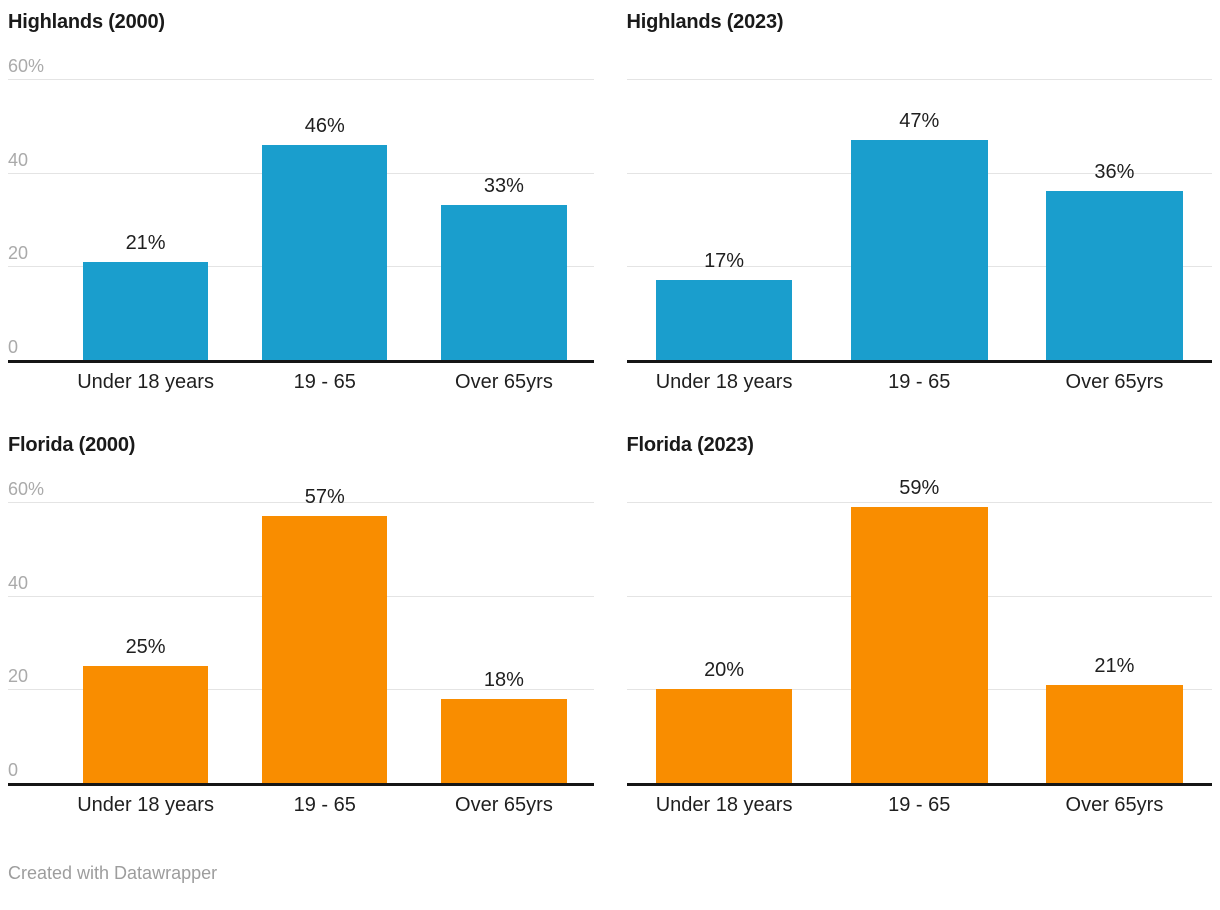 Image resolution: width=1220 pixels, height=910 pixels. What do you see at coordinates (72, 445) in the screenshot?
I see `chart-title: Florida (2000)` at bounding box center [72, 445].